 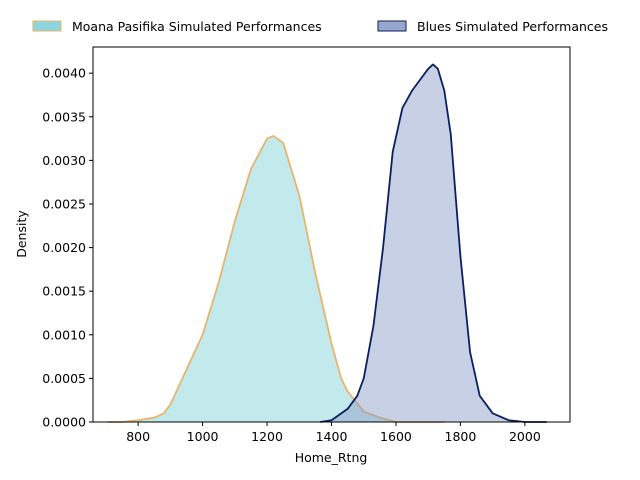 What do you see at coordinates (64, 378) in the screenshot?
I see `y-tick-label: 0.0005` at bounding box center [64, 378].